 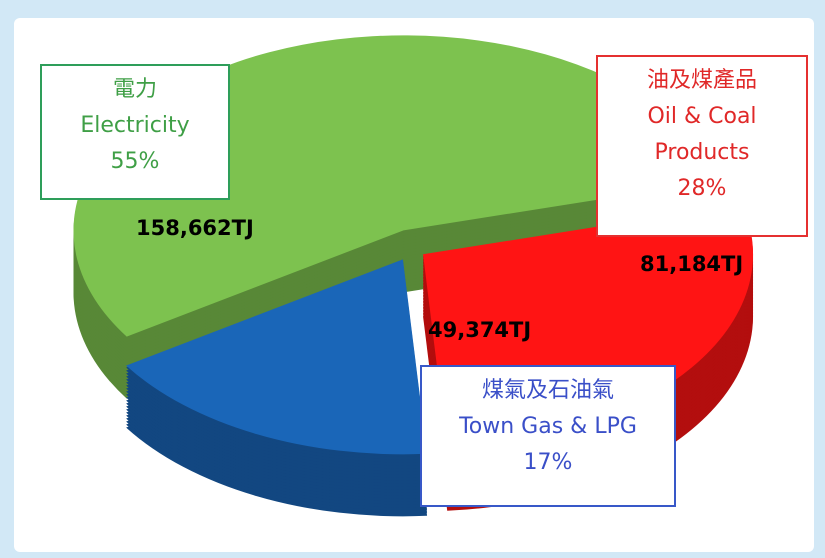 I want to click on pie-slice, so click(x=277, y=357).